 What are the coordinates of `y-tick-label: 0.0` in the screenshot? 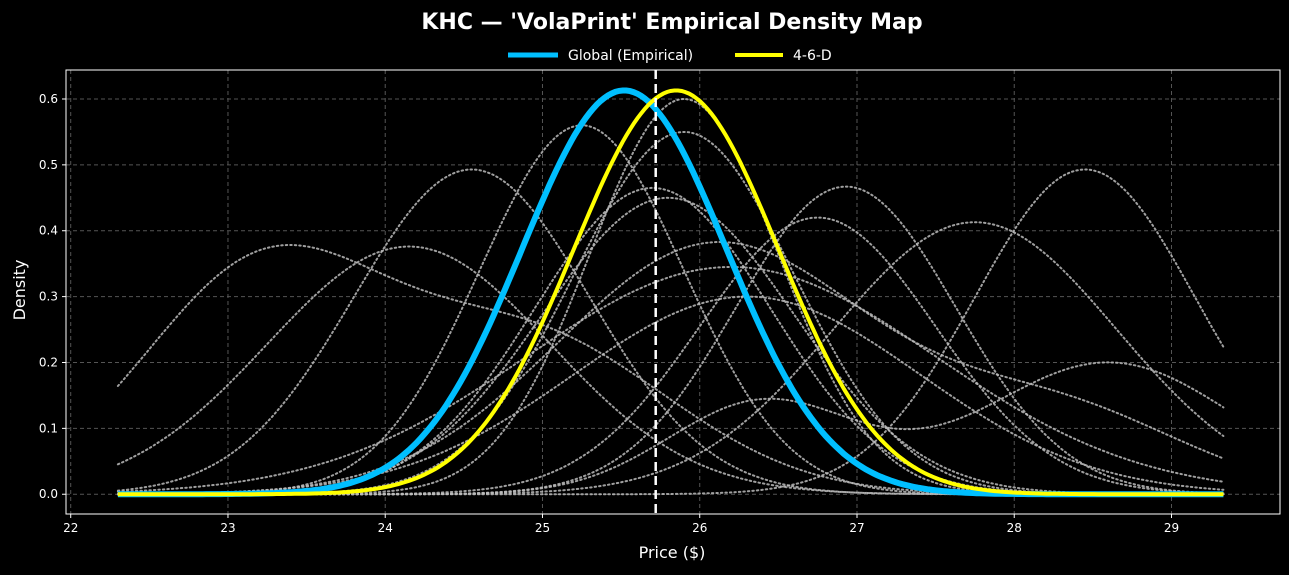 It's located at (48, 494).